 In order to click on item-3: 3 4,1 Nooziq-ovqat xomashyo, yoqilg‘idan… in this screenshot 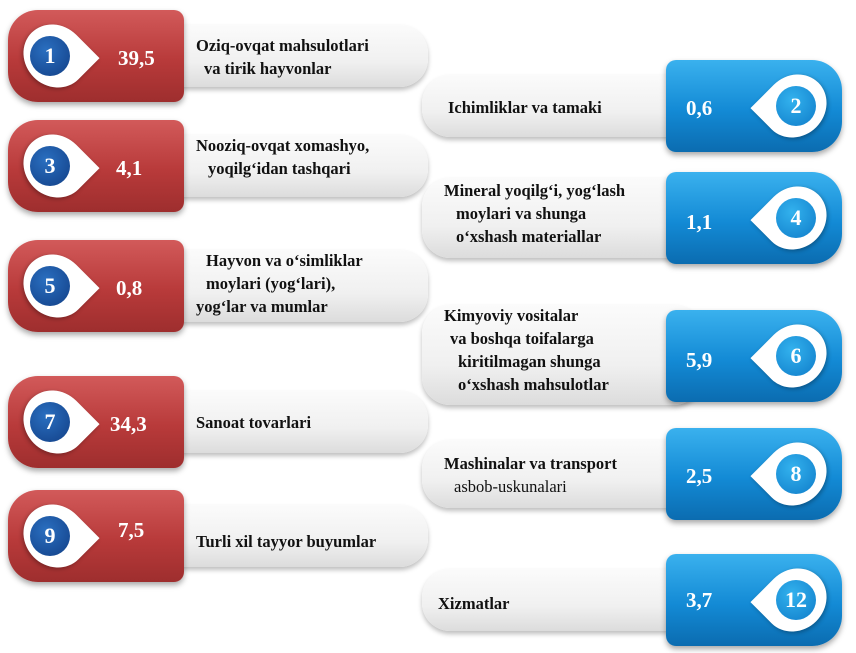, I will do `click(218, 166)`.